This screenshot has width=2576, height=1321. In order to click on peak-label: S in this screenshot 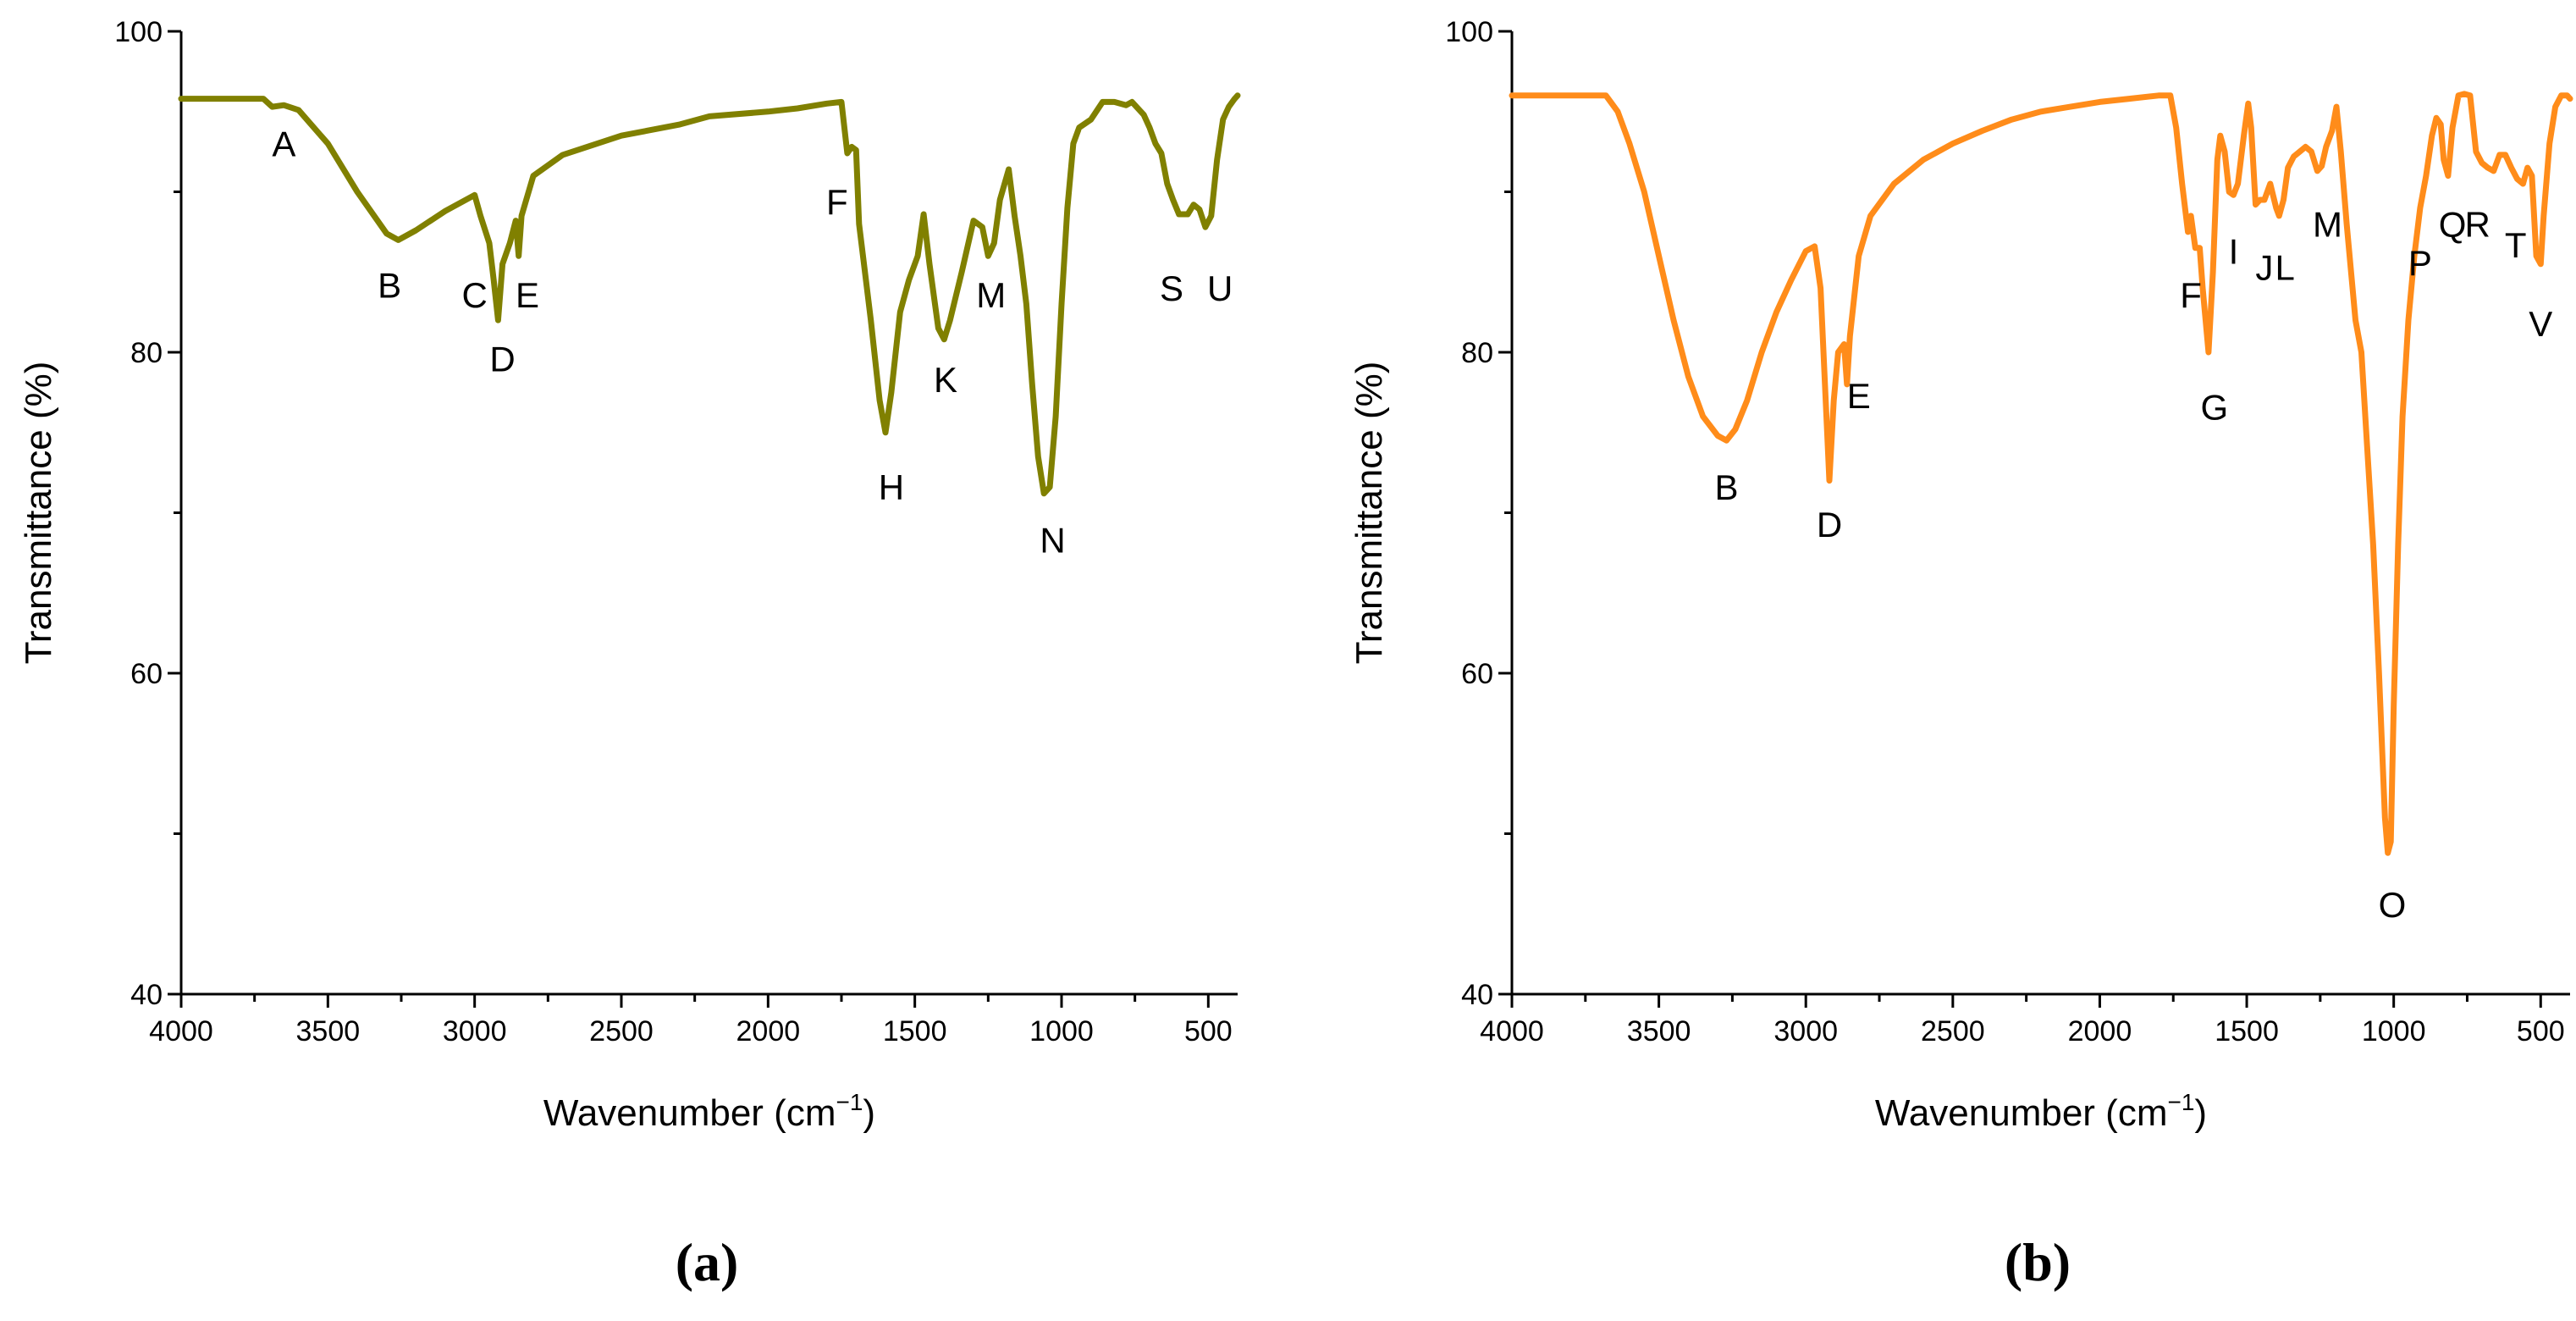, I will do `click(1172, 288)`.